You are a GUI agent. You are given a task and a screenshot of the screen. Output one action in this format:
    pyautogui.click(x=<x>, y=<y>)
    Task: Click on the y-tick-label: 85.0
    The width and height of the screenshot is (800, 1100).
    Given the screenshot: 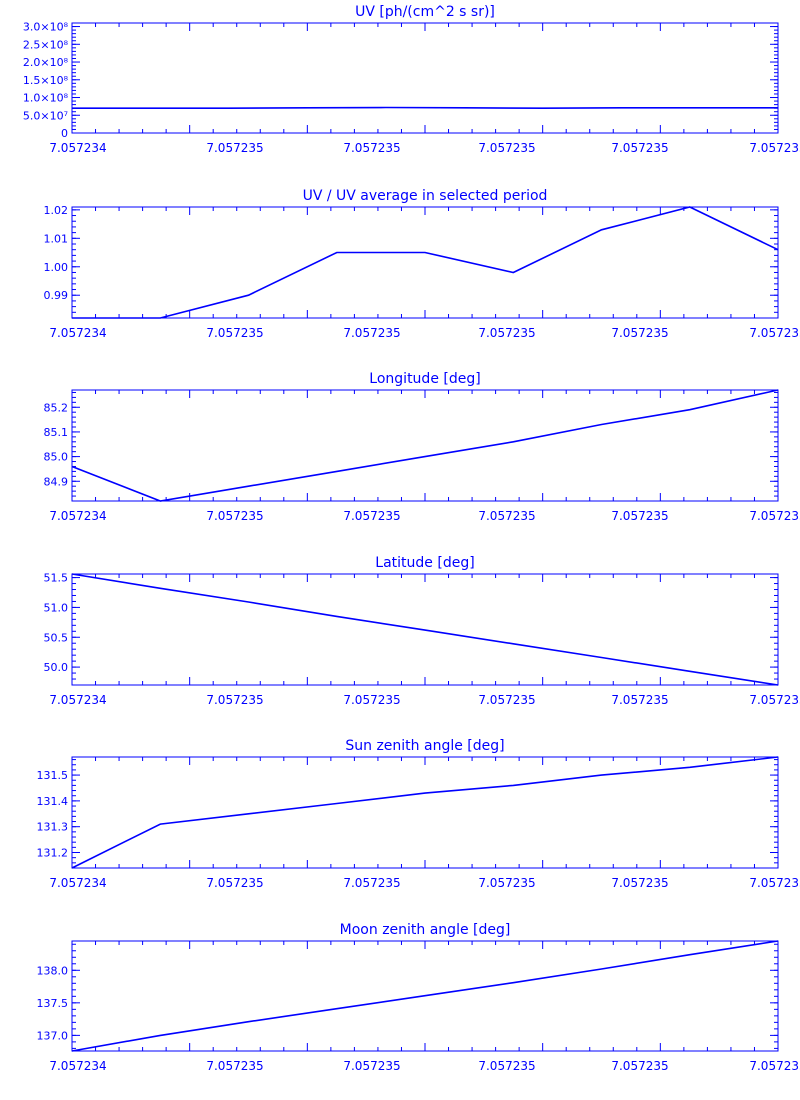 What is the action you would take?
    pyautogui.click(x=56, y=457)
    